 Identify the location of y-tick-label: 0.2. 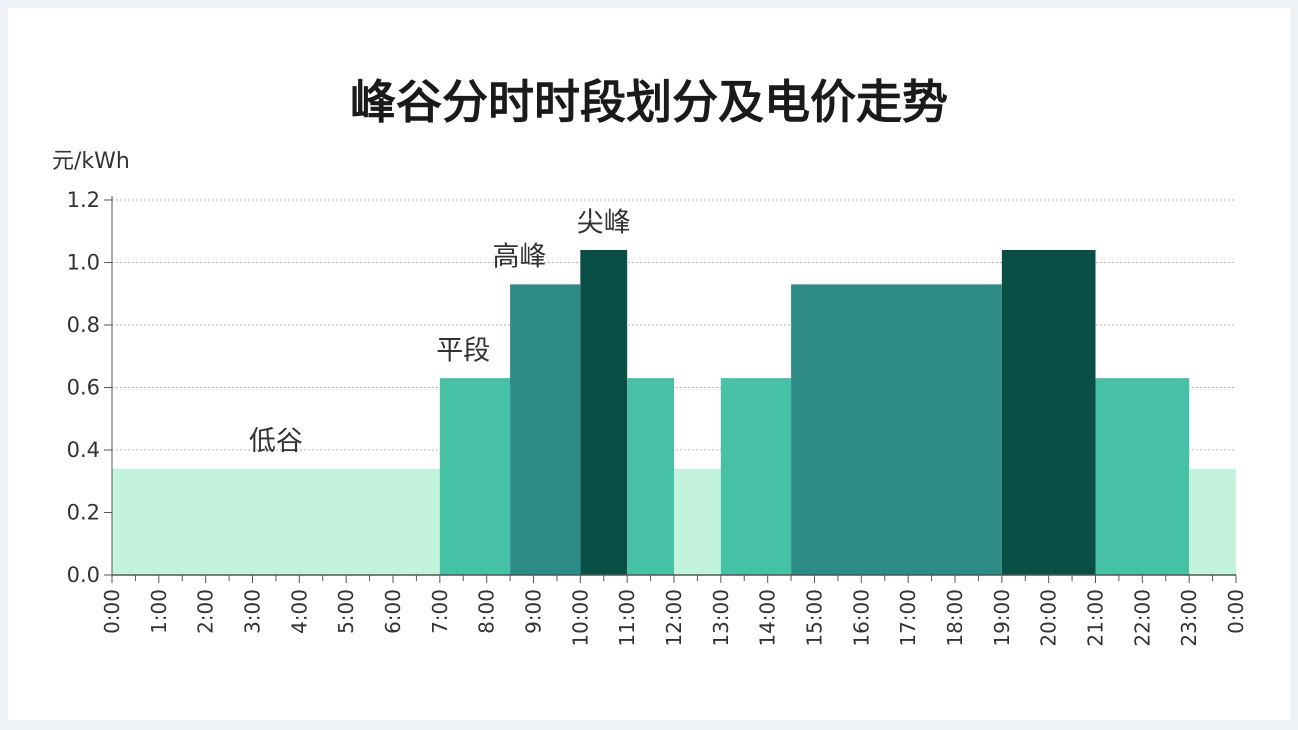
(83, 513).